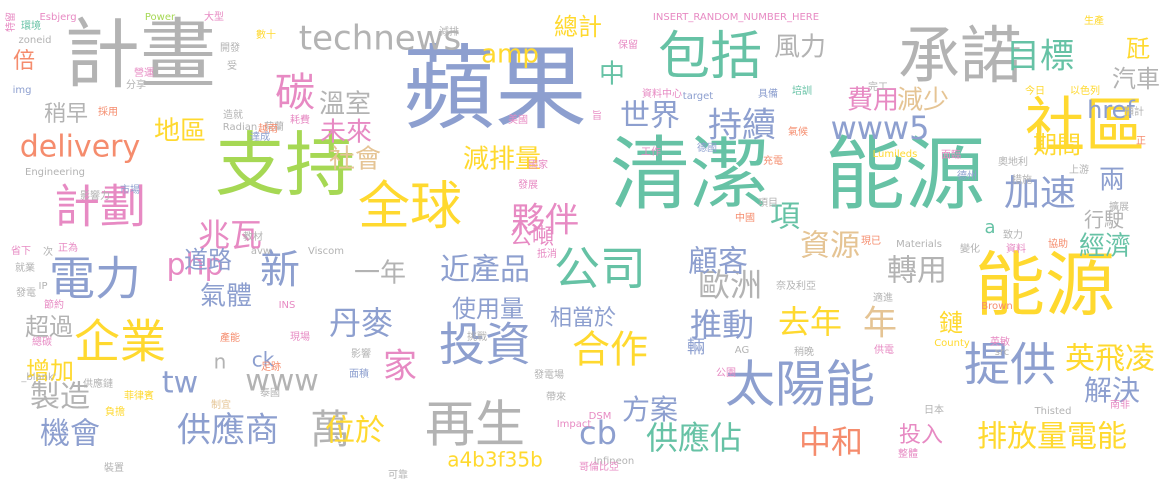  I want to click on cloud-word-7bc0-7d04: 節約, so click(54, 304).